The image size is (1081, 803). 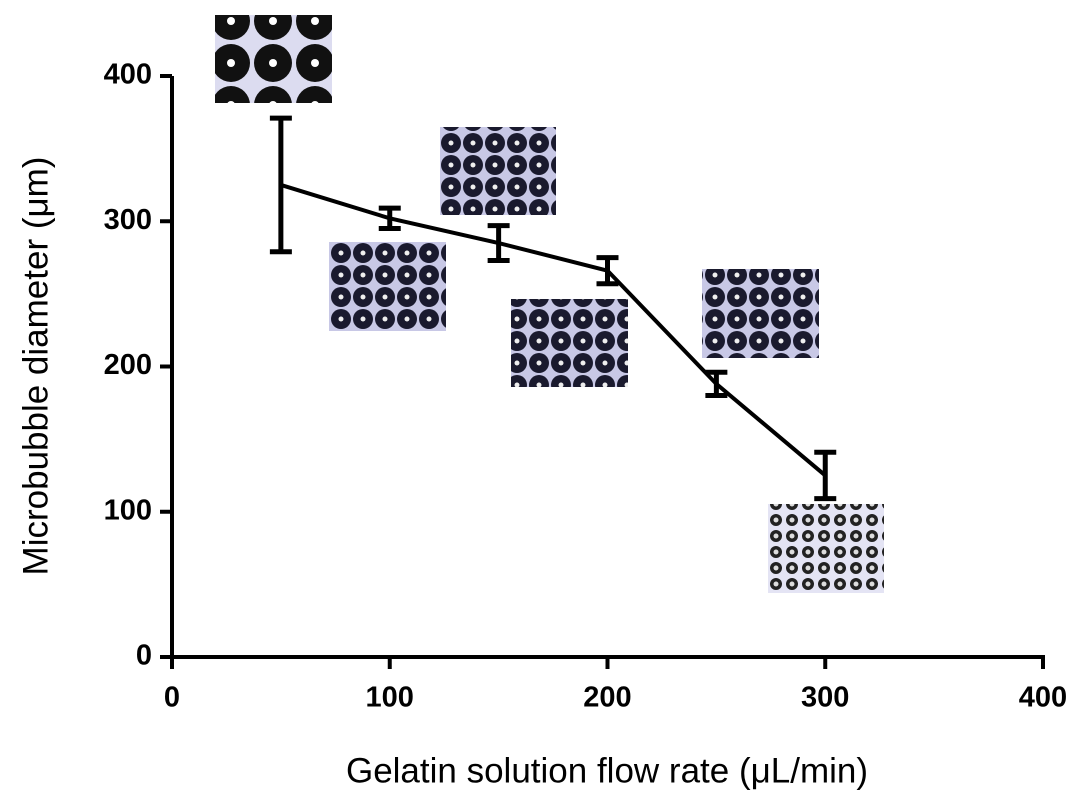 I want to click on x-tick-label: 200, so click(x=607, y=698).